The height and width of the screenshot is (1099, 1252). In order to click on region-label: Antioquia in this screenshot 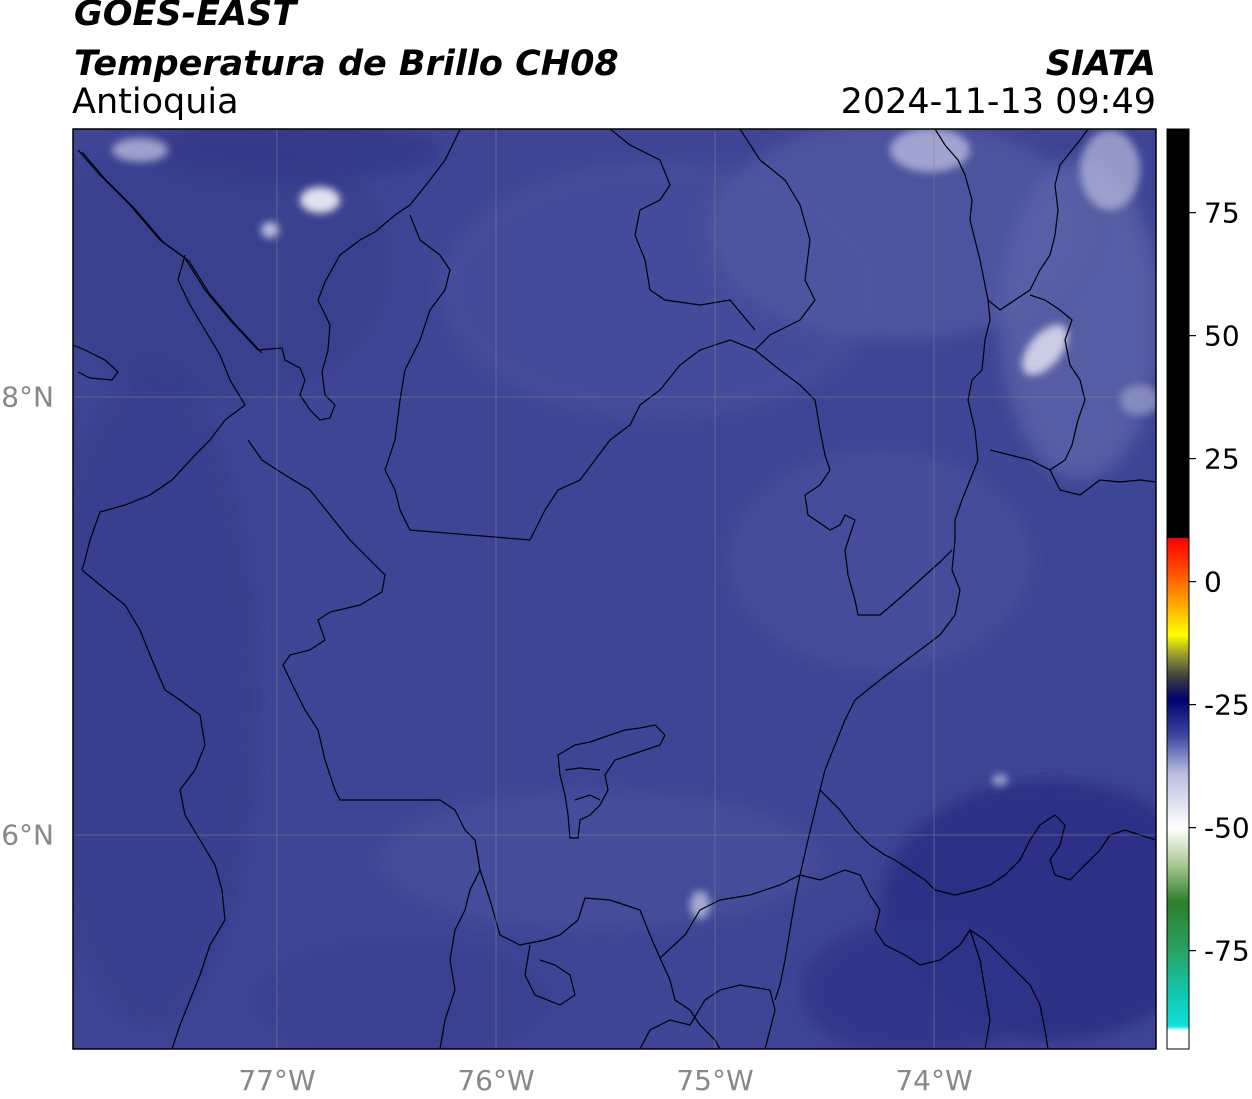, I will do `click(155, 102)`.